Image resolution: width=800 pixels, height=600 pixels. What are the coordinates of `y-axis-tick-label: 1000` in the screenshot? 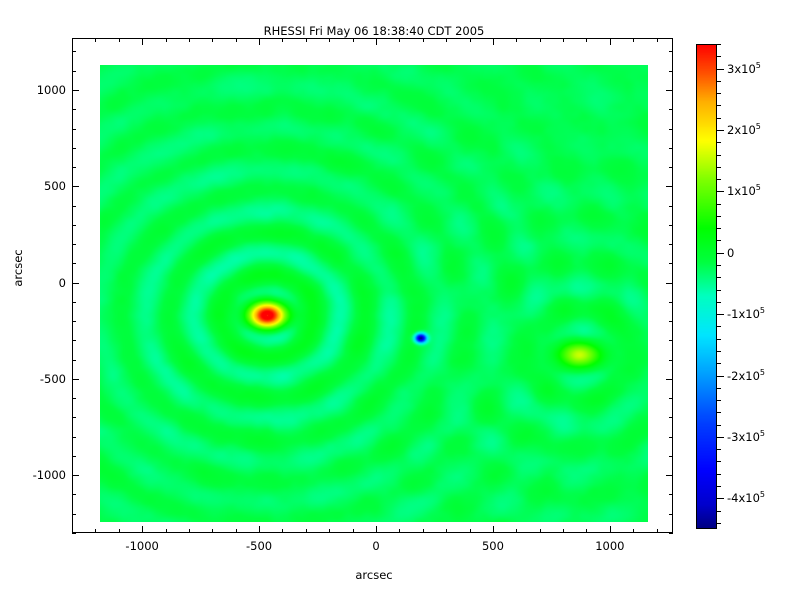 It's located at (51, 90).